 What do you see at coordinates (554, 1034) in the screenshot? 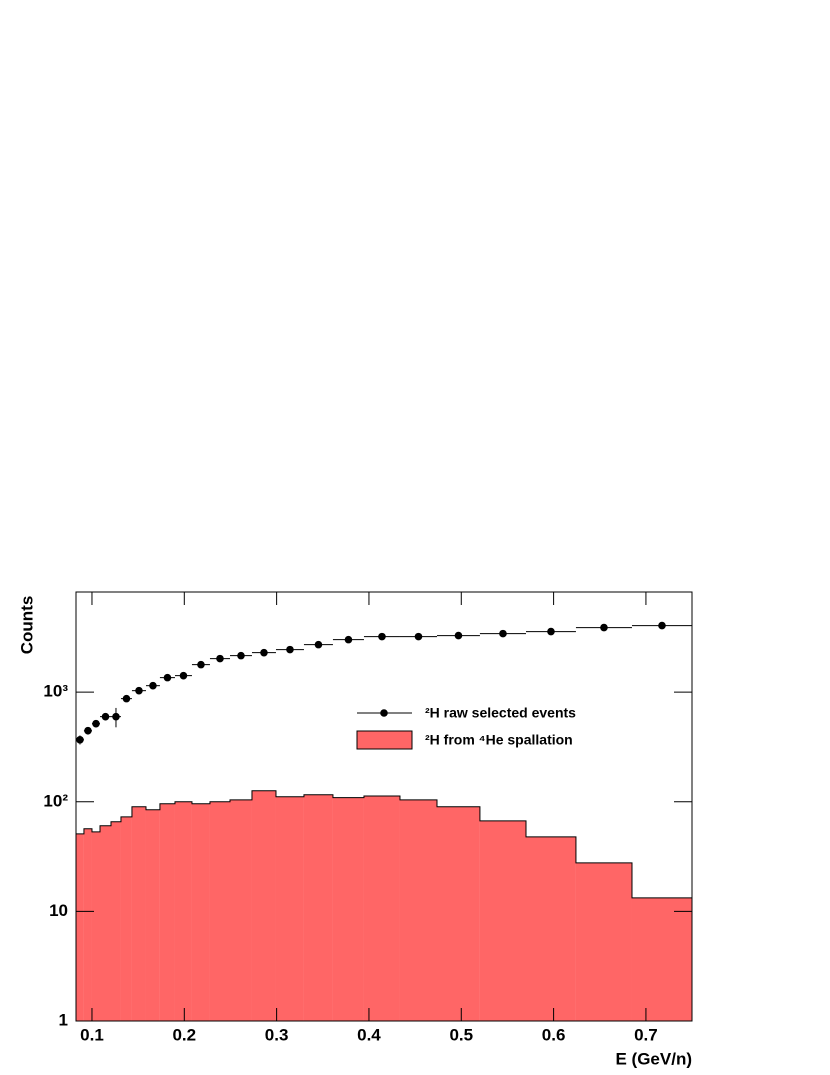
I see `x-tick-label: 0.6` at bounding box center [554, 1034].